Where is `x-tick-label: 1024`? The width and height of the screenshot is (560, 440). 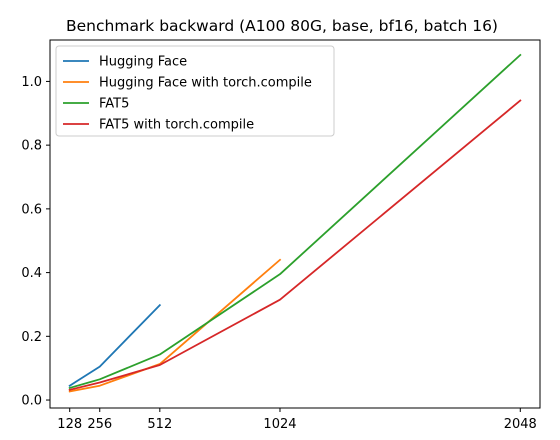
x-tick-label: 1024 is located at coordinates (279, 424).